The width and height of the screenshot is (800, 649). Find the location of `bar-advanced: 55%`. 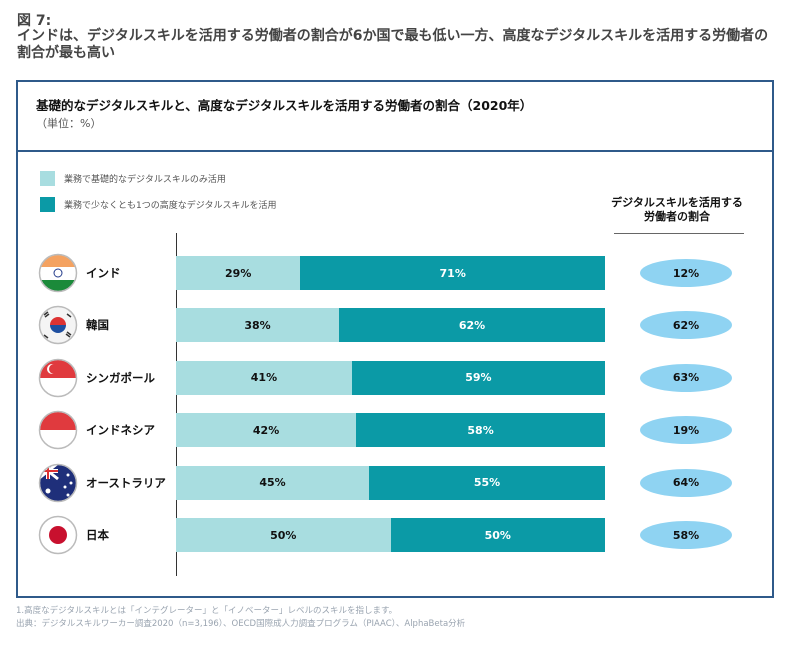

bar-advanced: 55% is located at coordinates (487, 482).